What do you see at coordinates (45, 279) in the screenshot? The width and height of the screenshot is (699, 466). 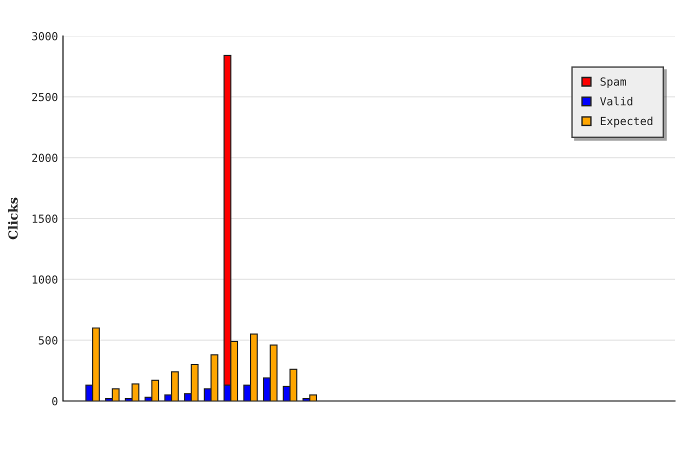 I see `y-tick-label: 1000` at bounding box center [45, 279].